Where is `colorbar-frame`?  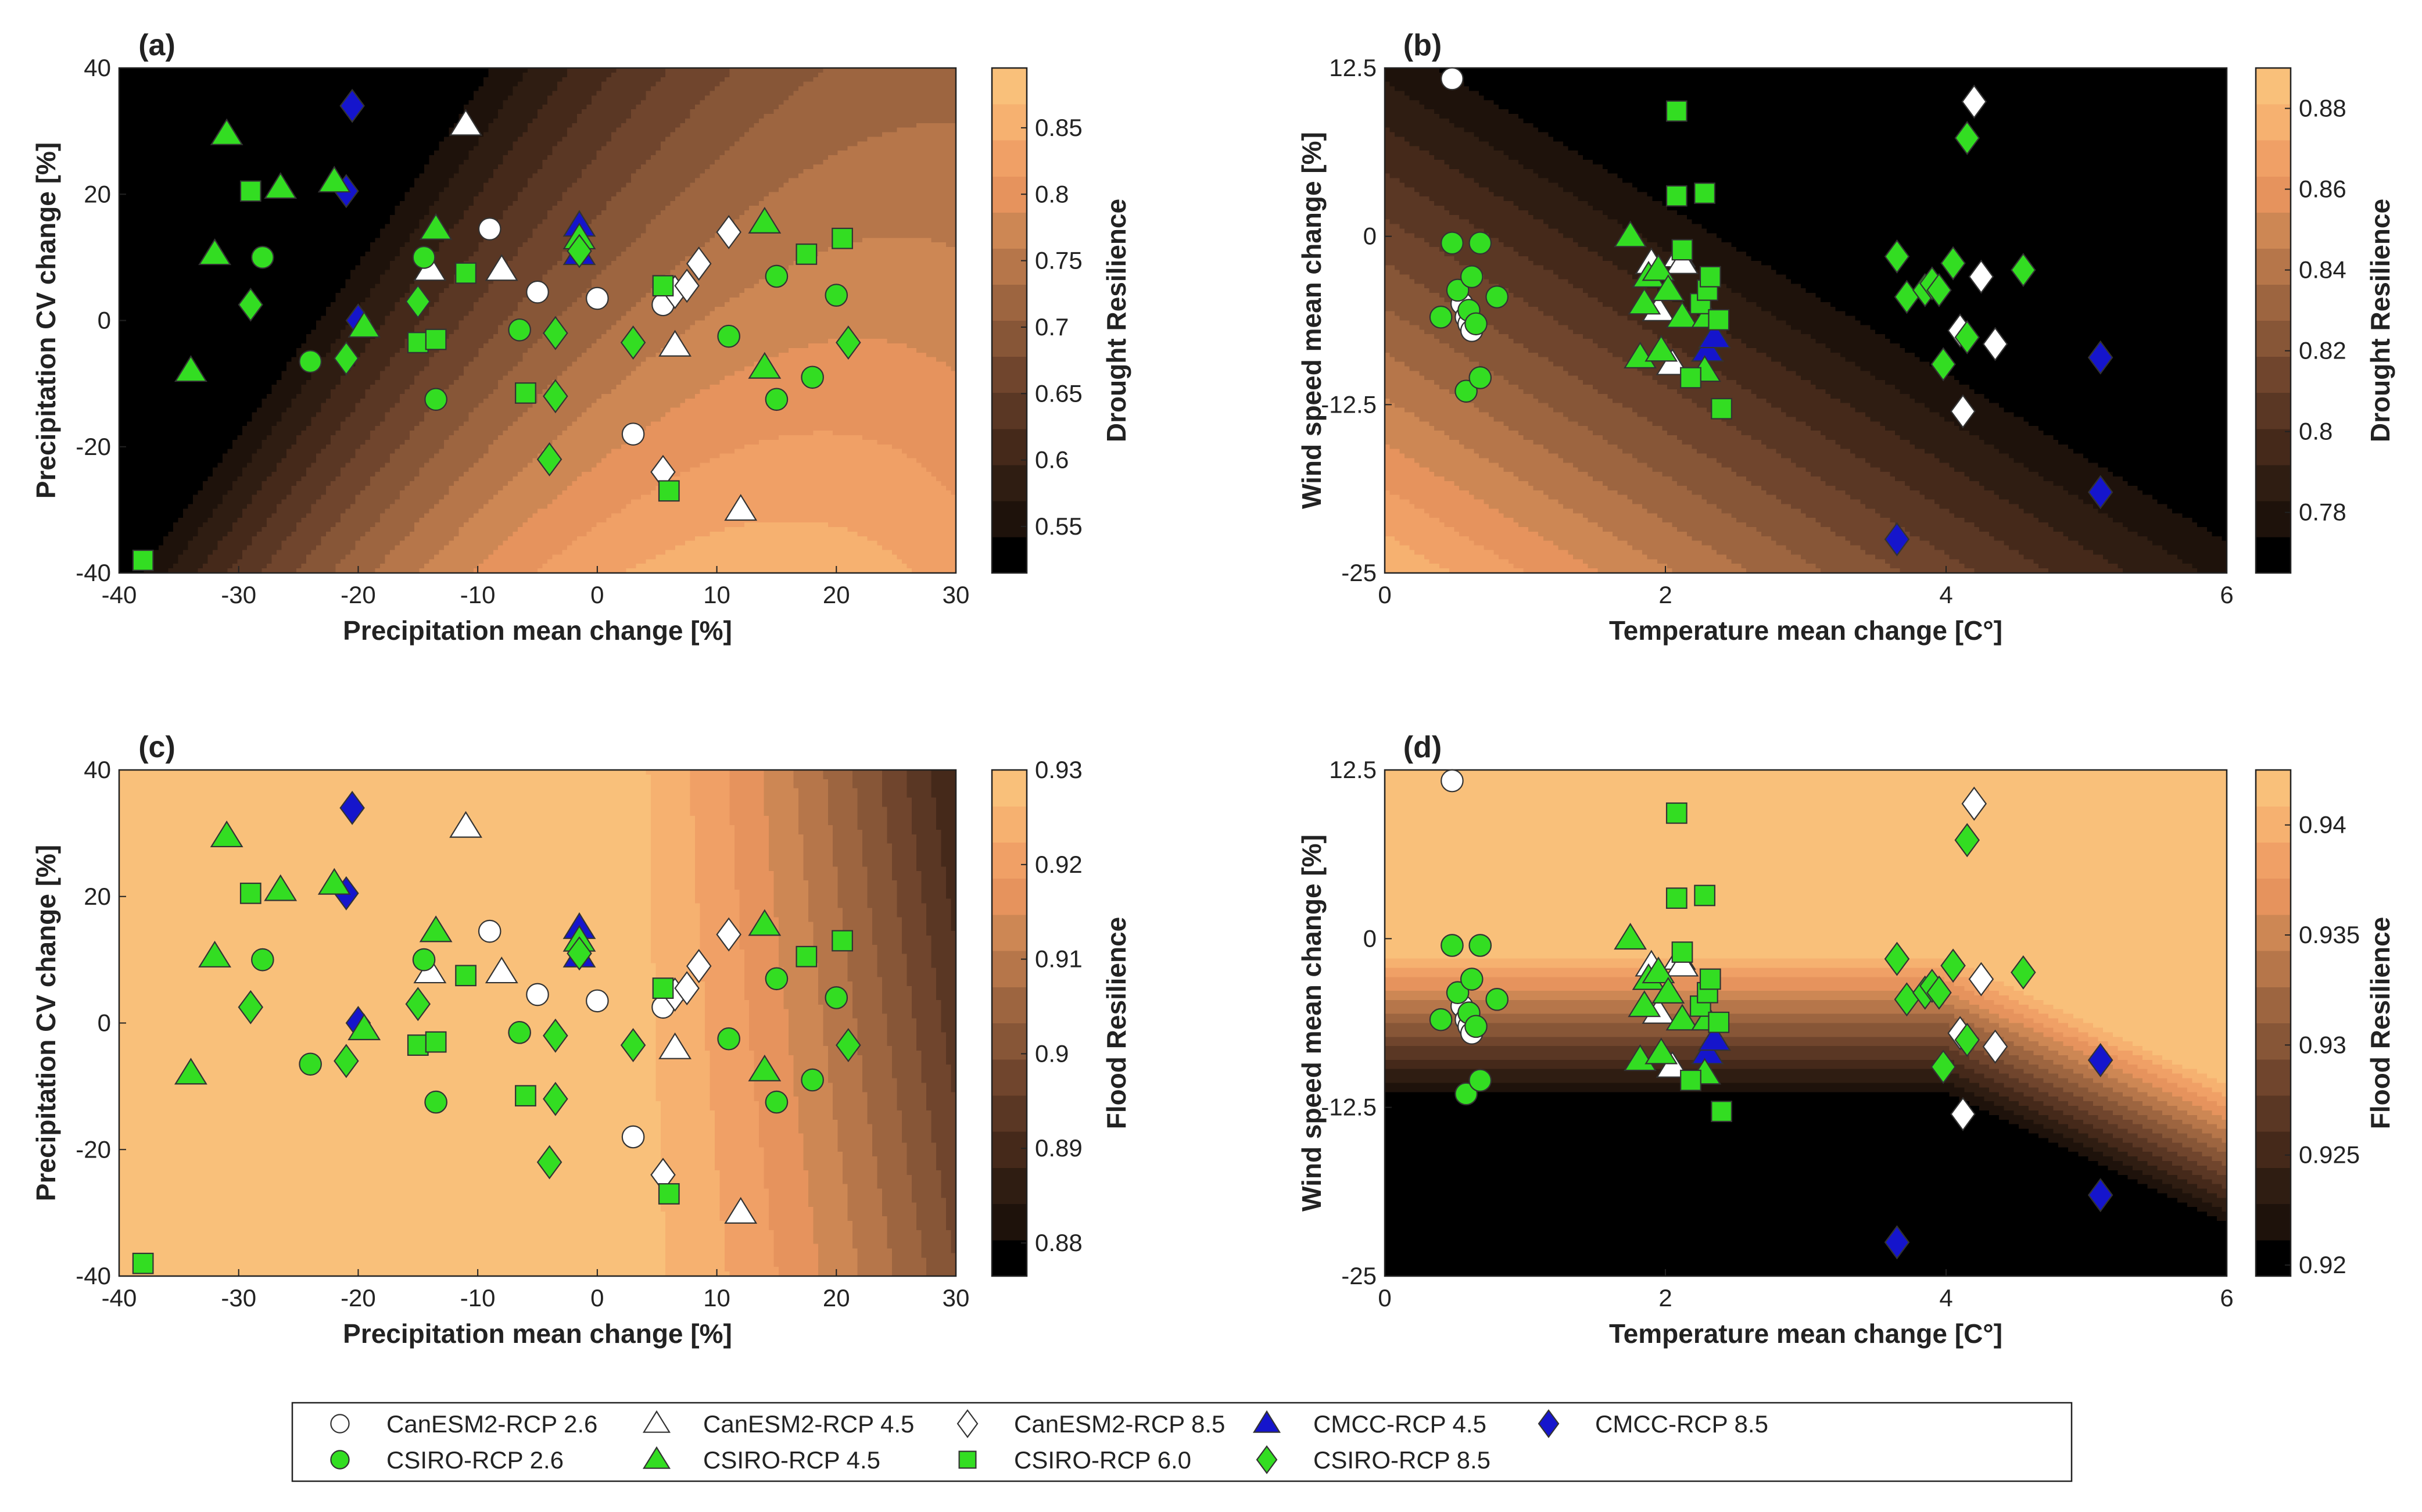 colorbar-frame is located at coordinates (1009, 320).